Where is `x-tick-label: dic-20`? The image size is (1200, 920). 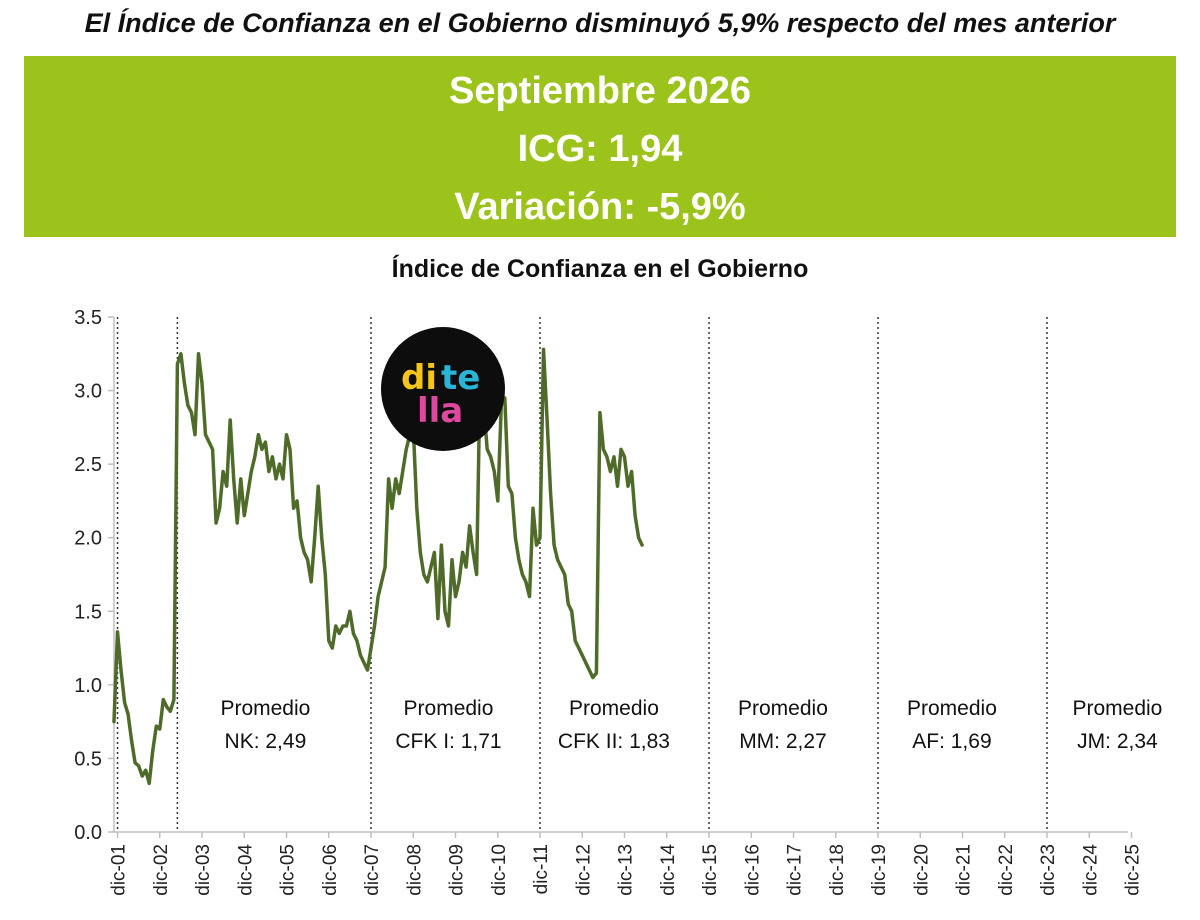 x-tick-label: dic-20 is located at coordinates (921, 870).